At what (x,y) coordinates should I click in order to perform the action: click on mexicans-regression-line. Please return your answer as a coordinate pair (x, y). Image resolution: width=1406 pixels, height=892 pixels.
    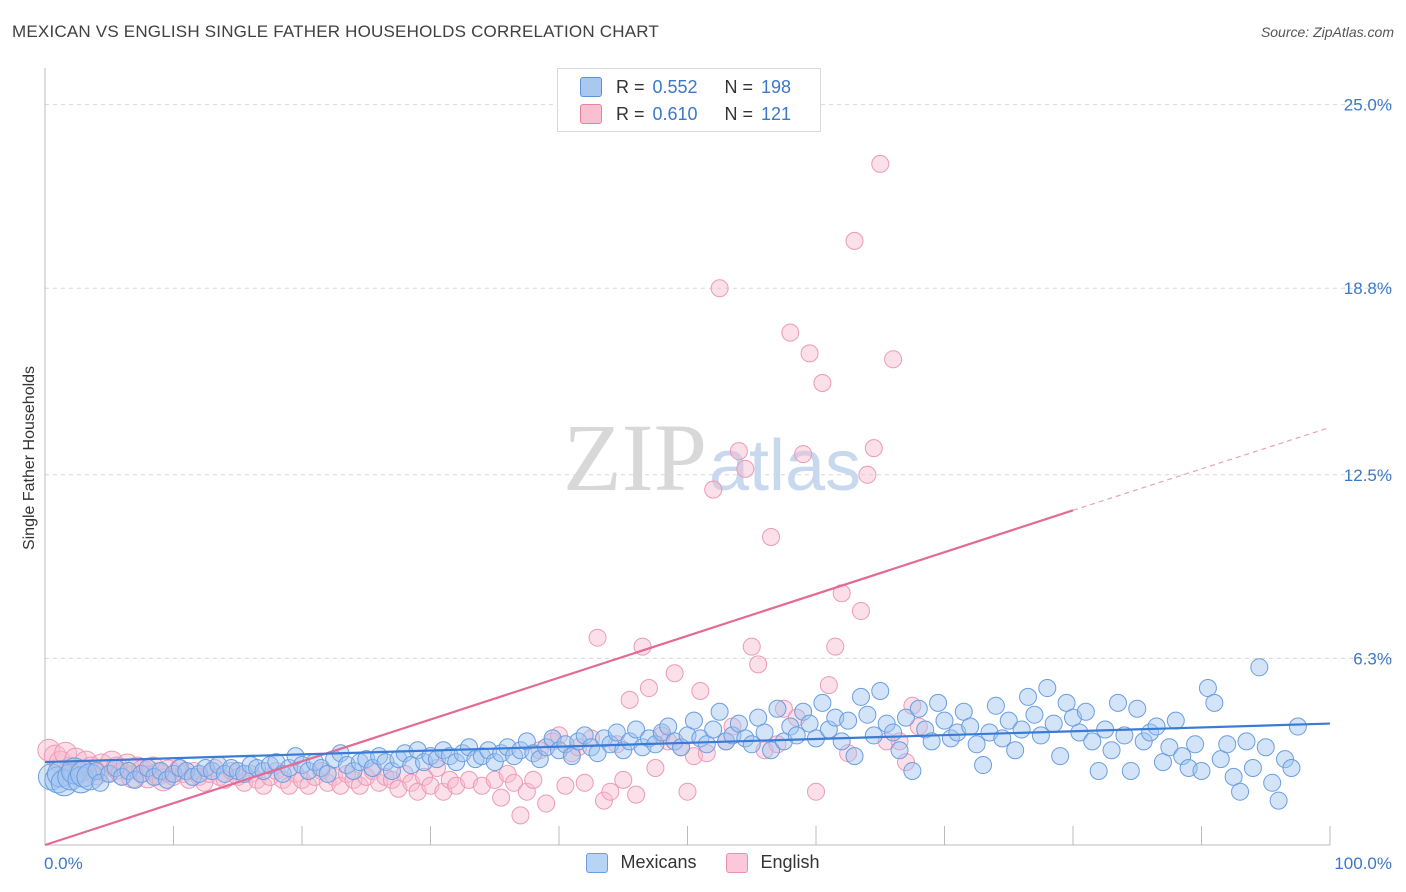
    Looking at the image, I should click on (687, 743).